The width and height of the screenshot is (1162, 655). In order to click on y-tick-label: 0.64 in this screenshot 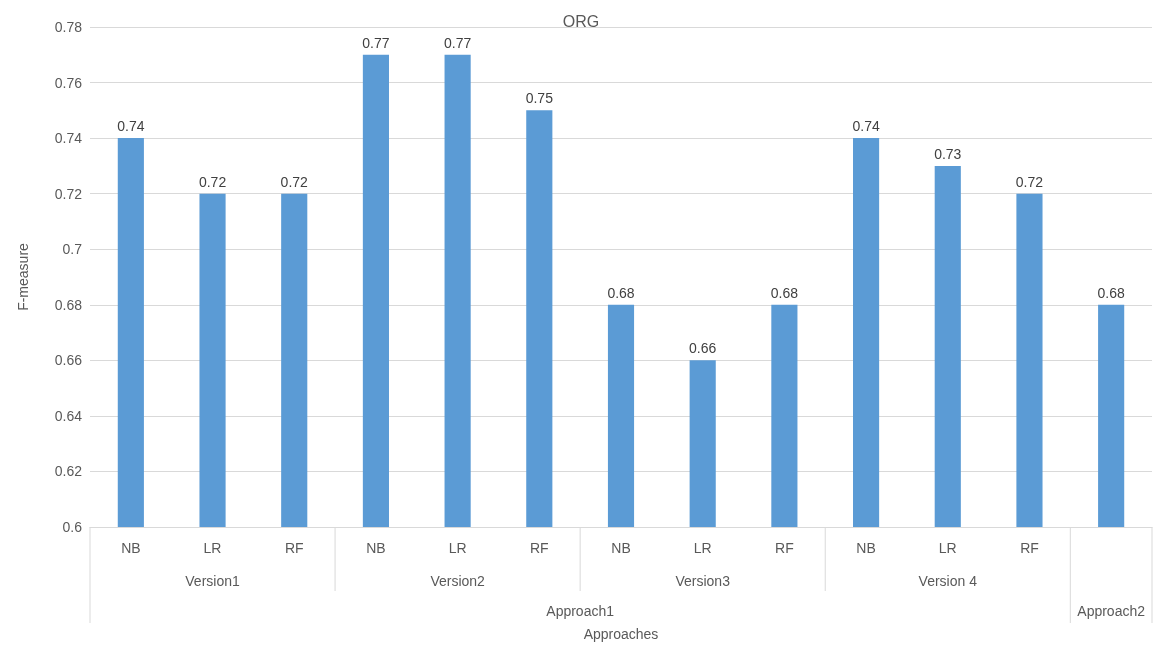, I will do `click(68, 415)`.